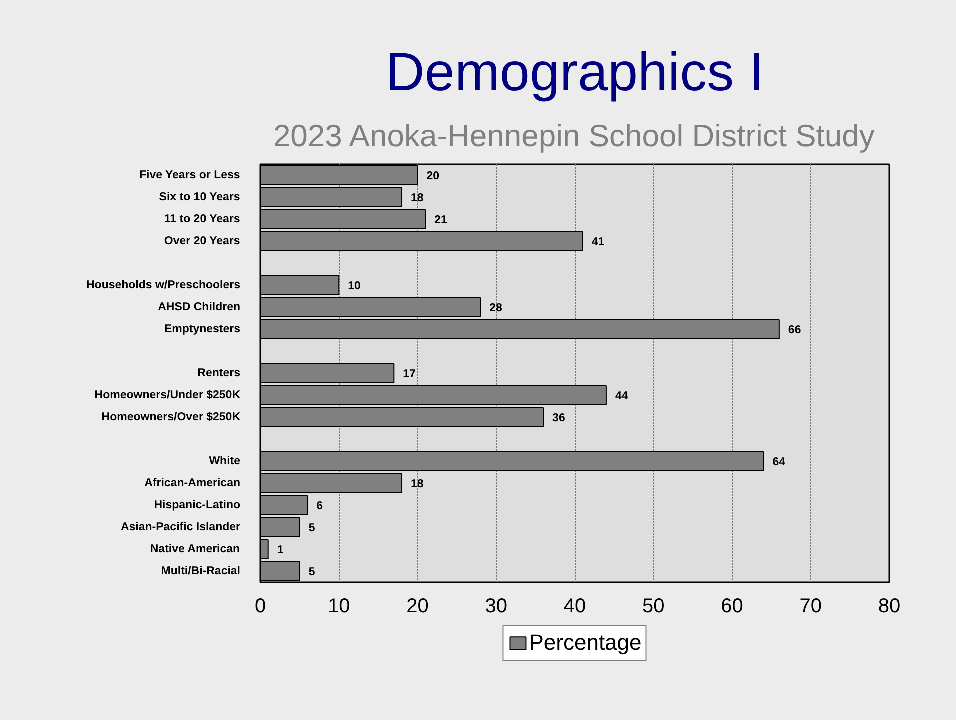  What do you see at coordinates (575, 72) in the screenshot?
I see `chart-title: Demographics I` at bounding box center [575, 72].